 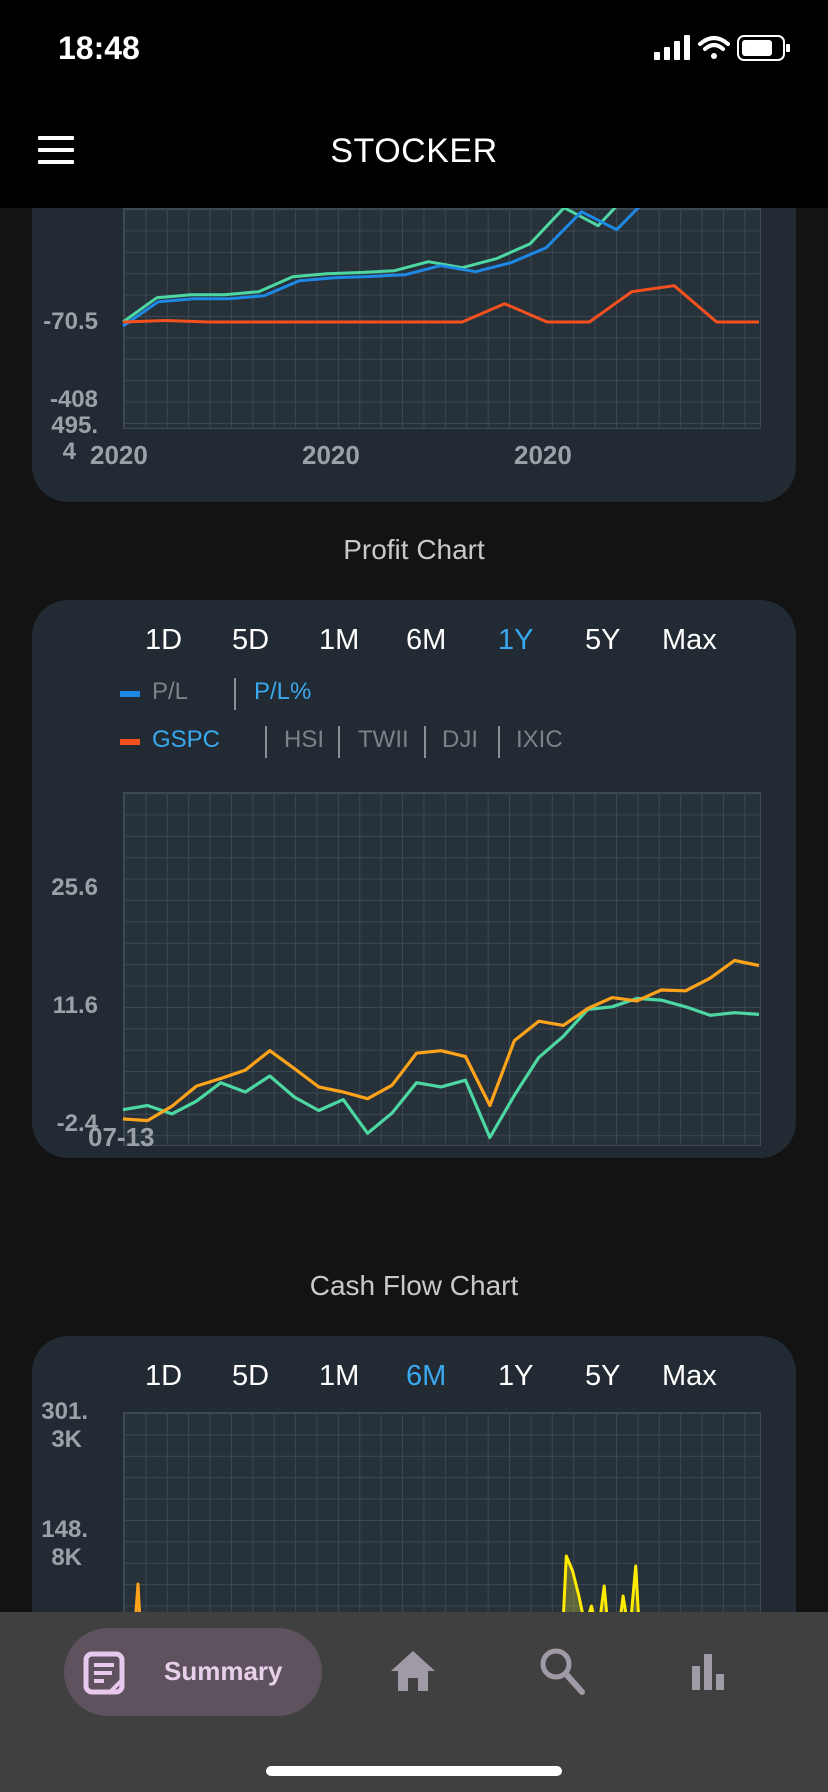 I want to click on profit-legend-row-1: P/L P/L%, so click(x=440, y=695).